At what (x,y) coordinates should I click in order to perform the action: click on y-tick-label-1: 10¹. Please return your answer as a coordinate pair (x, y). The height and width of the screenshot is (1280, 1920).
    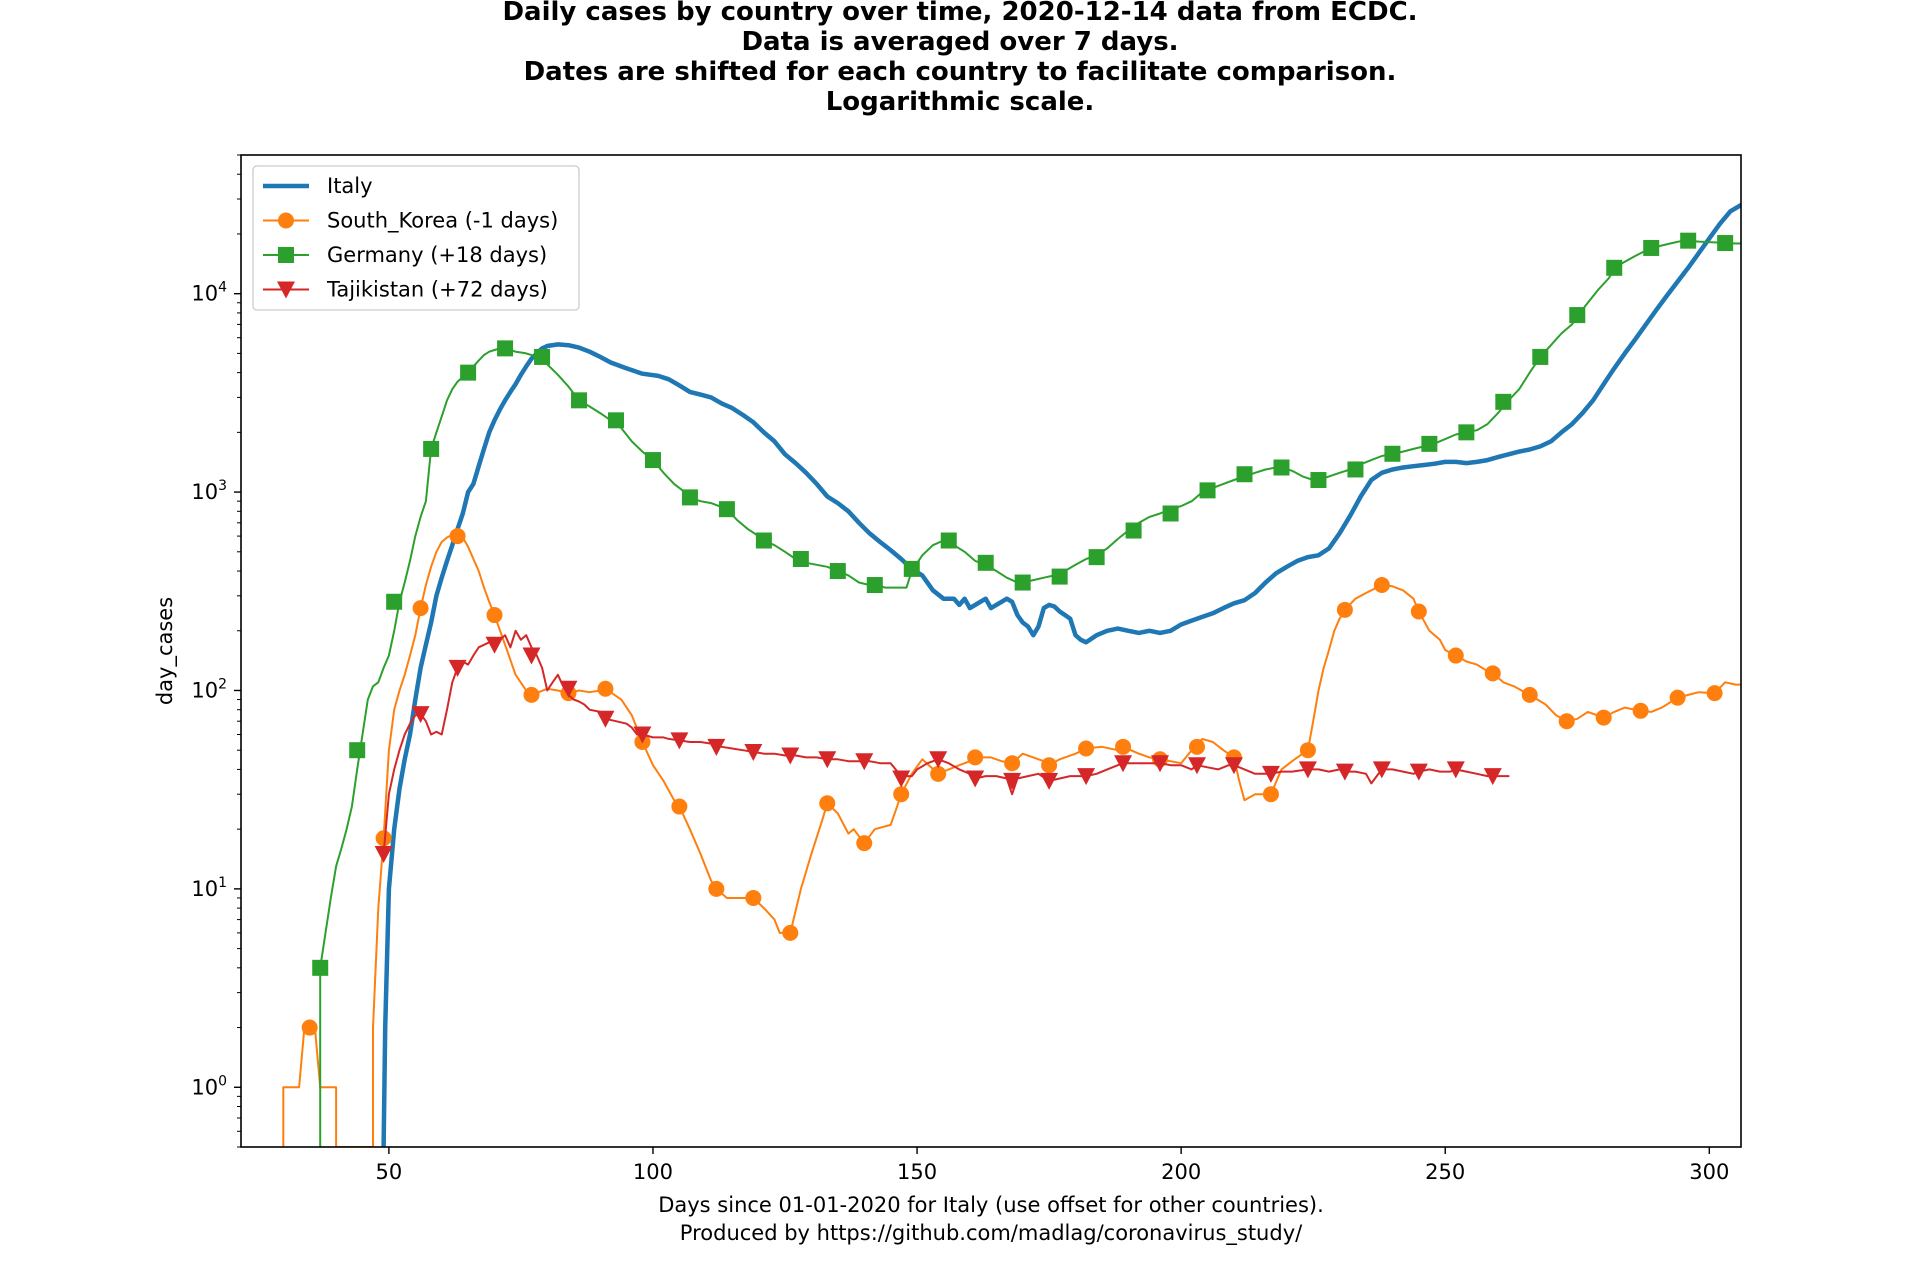
    Looking at the image, I should click on (209, 888).